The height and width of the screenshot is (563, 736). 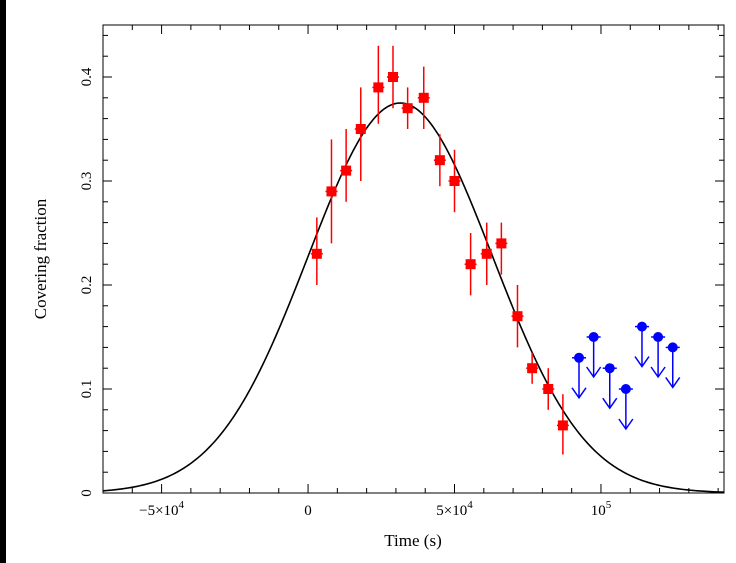 What do you see at coordinates (87, 493) in the screenshot?
I see `y-tick-label: 0` at bounding box center [87, 493].